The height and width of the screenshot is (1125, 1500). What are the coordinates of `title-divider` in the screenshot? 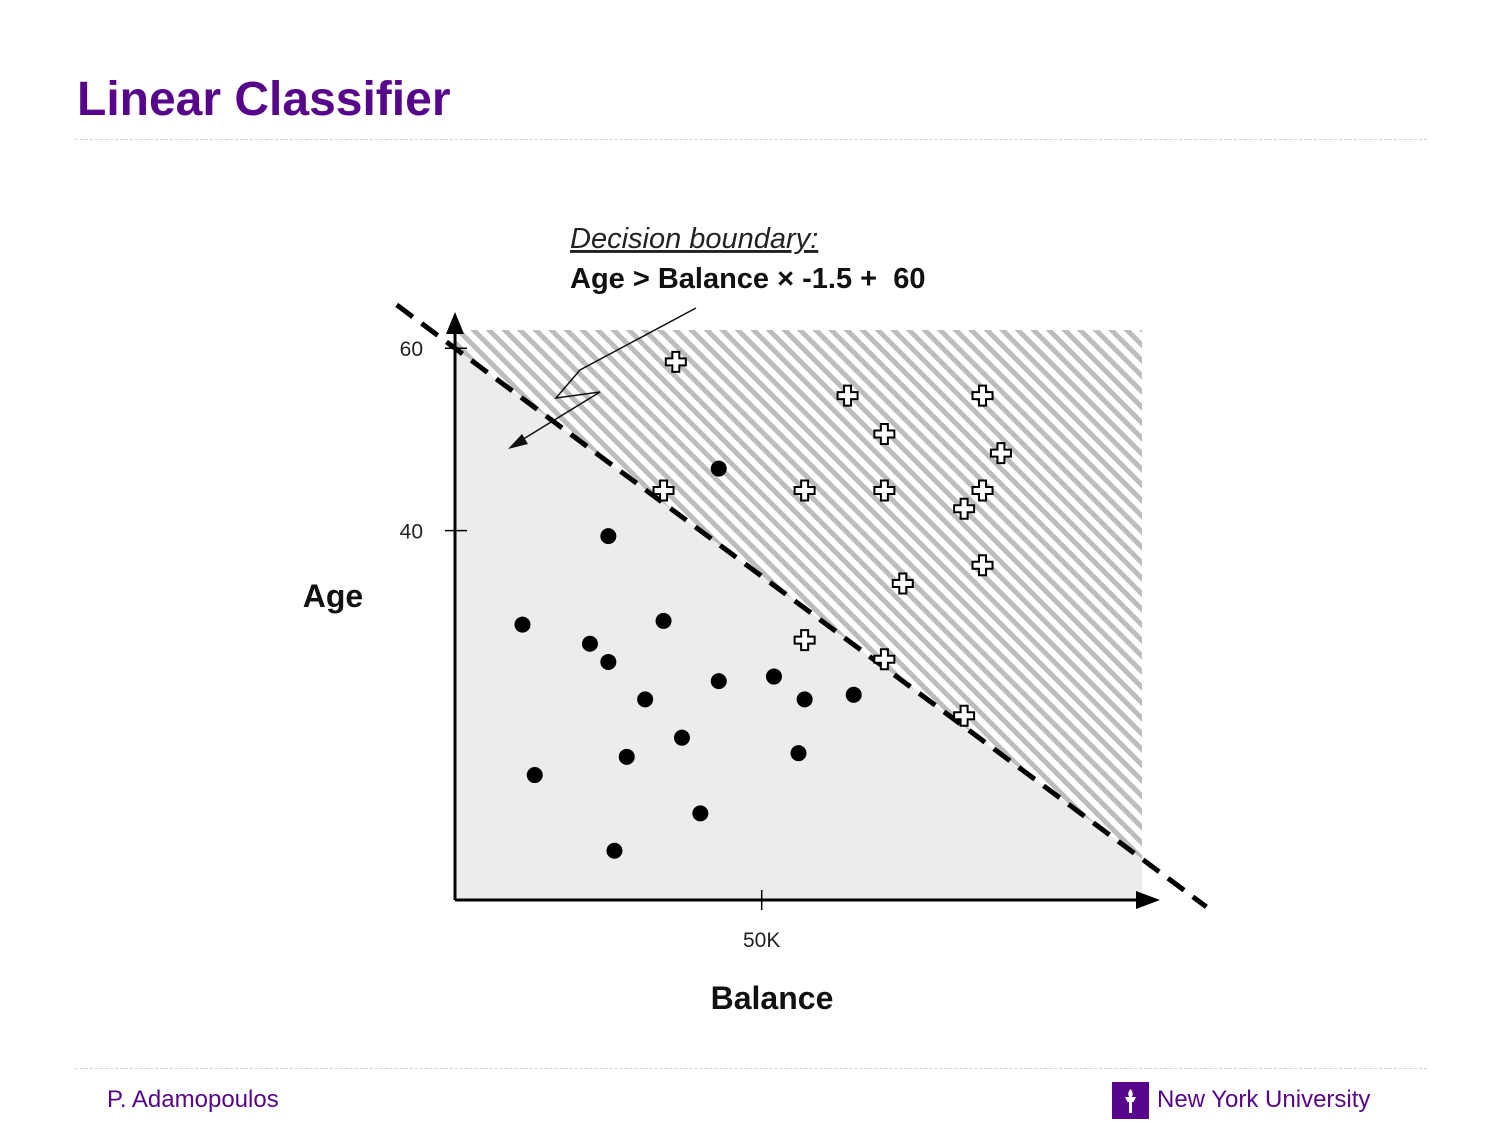 It's located at (751, 139).